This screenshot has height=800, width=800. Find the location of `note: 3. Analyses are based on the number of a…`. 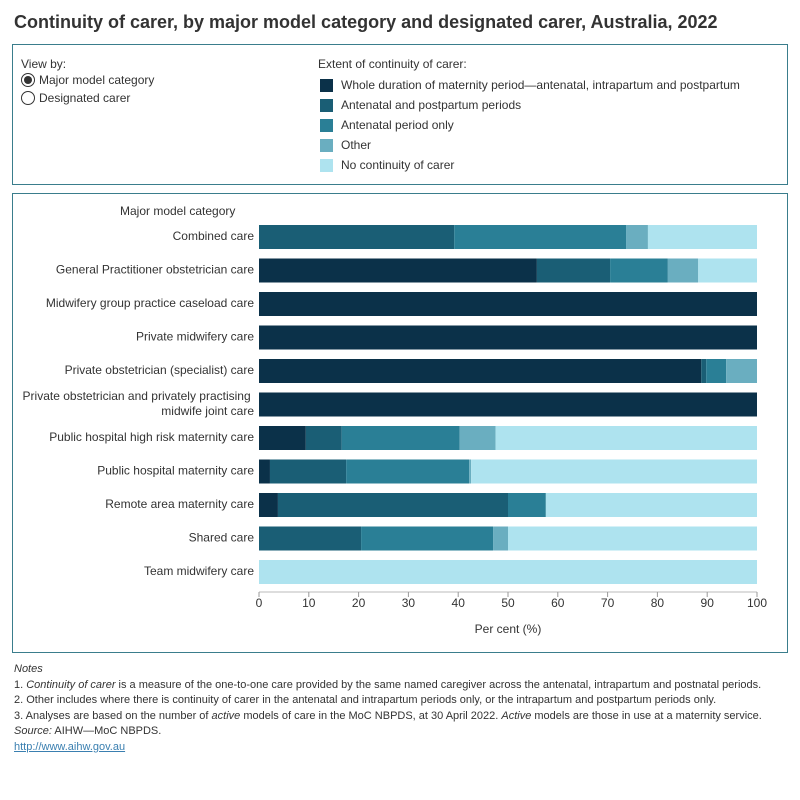

note: 3. Analyses are based on the number of a… is located at coordinates (399, 717).